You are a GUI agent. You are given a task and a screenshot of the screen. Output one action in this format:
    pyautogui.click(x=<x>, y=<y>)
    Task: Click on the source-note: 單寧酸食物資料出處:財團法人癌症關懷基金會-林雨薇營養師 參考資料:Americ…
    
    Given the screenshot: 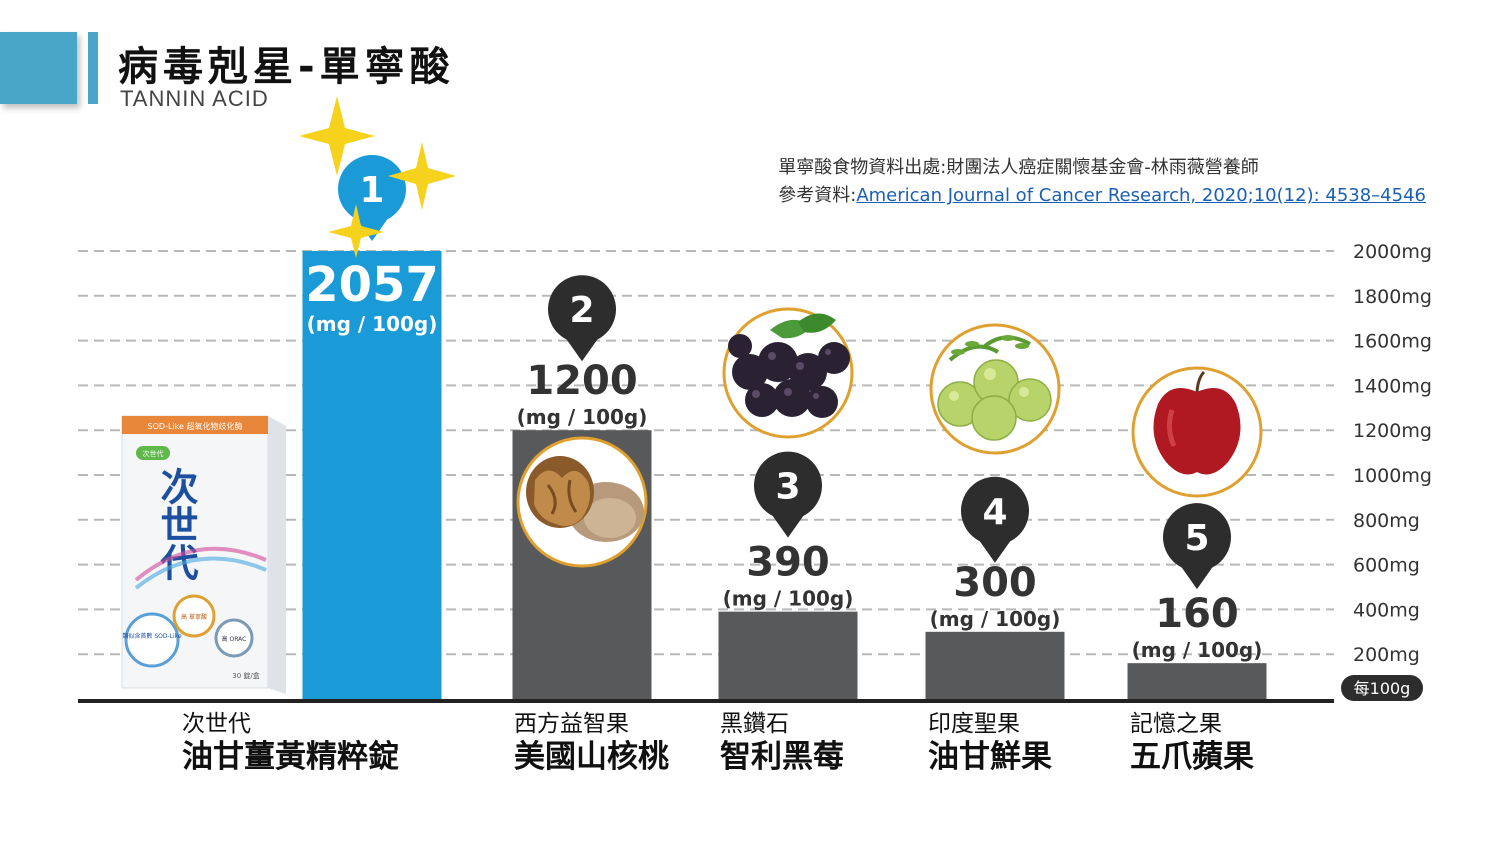 What is the action you would take?
    pyautogui.click(x=1102, y=182)
    